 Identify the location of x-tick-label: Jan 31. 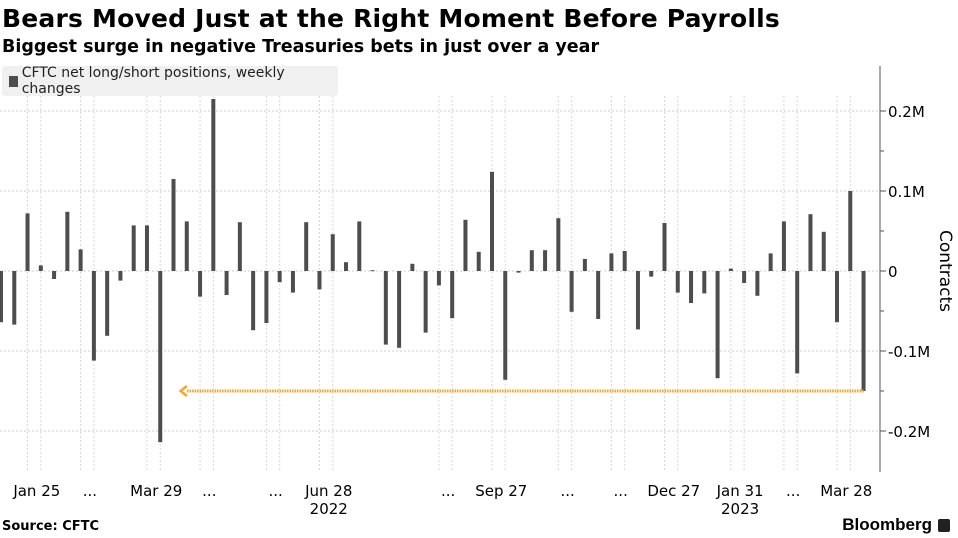
(740, 491).